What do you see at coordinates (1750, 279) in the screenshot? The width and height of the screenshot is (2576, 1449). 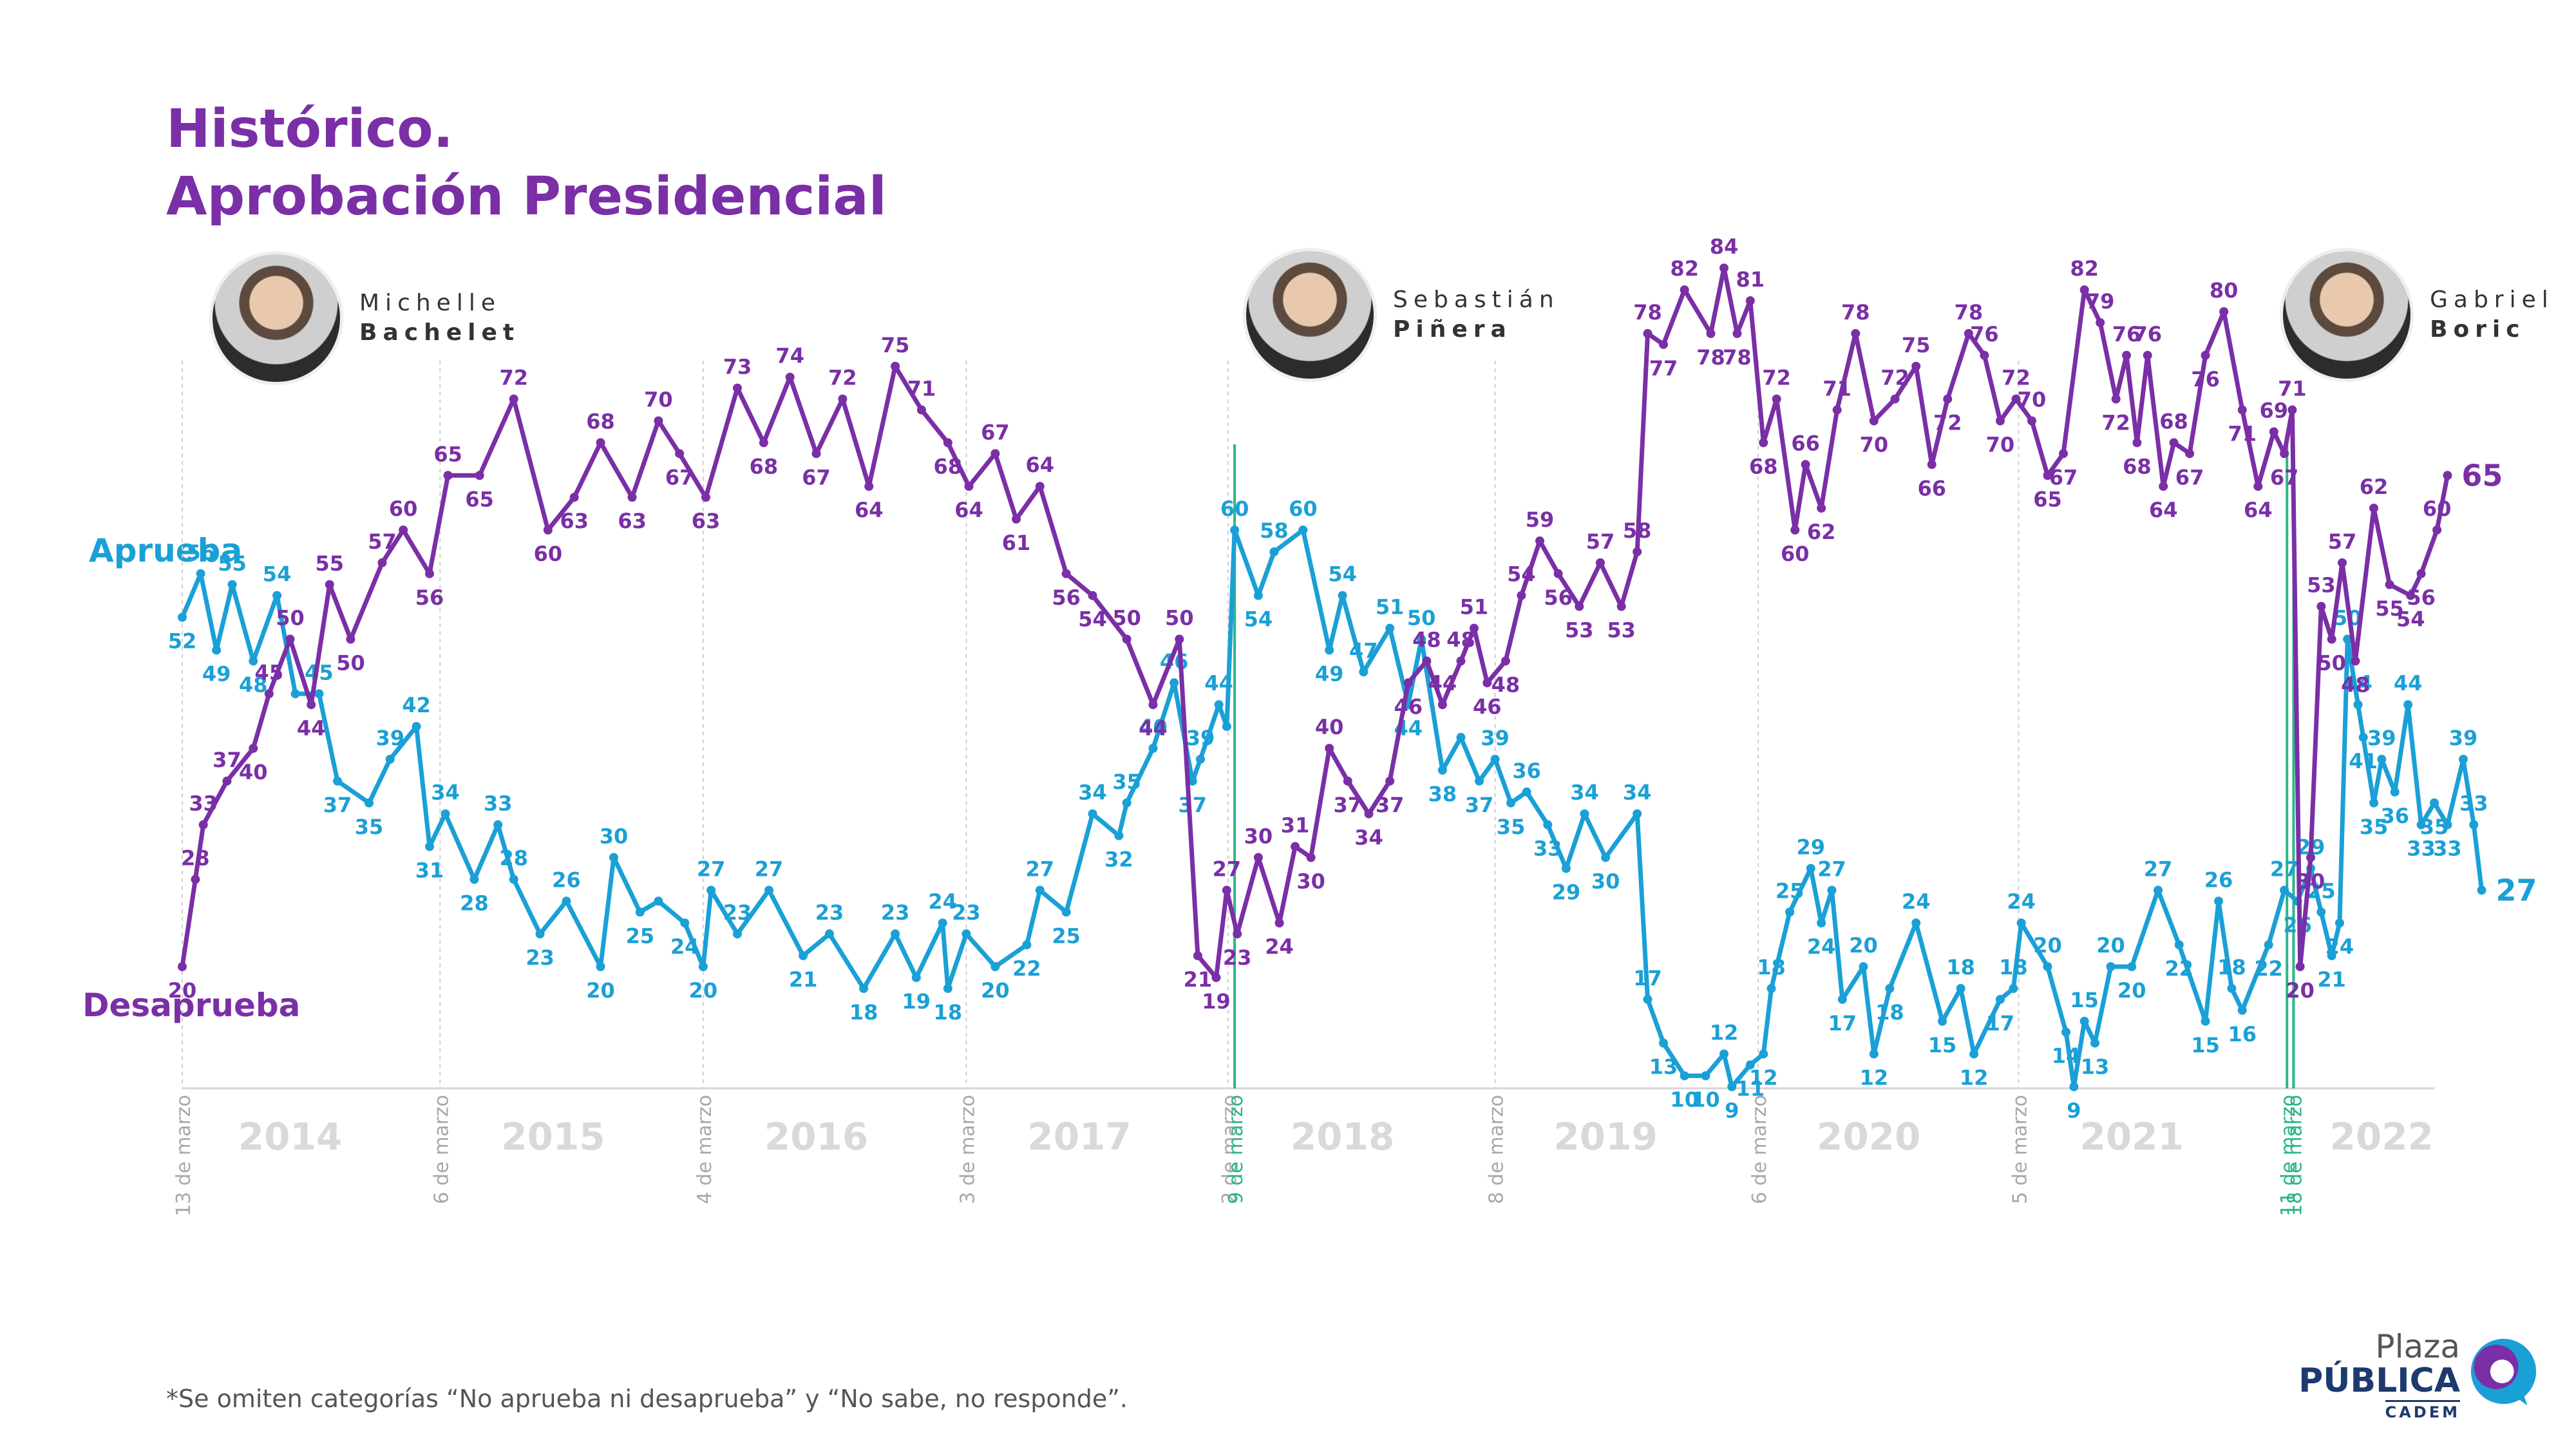 I see `data-label: 81` at bounding box center [1750, 279].